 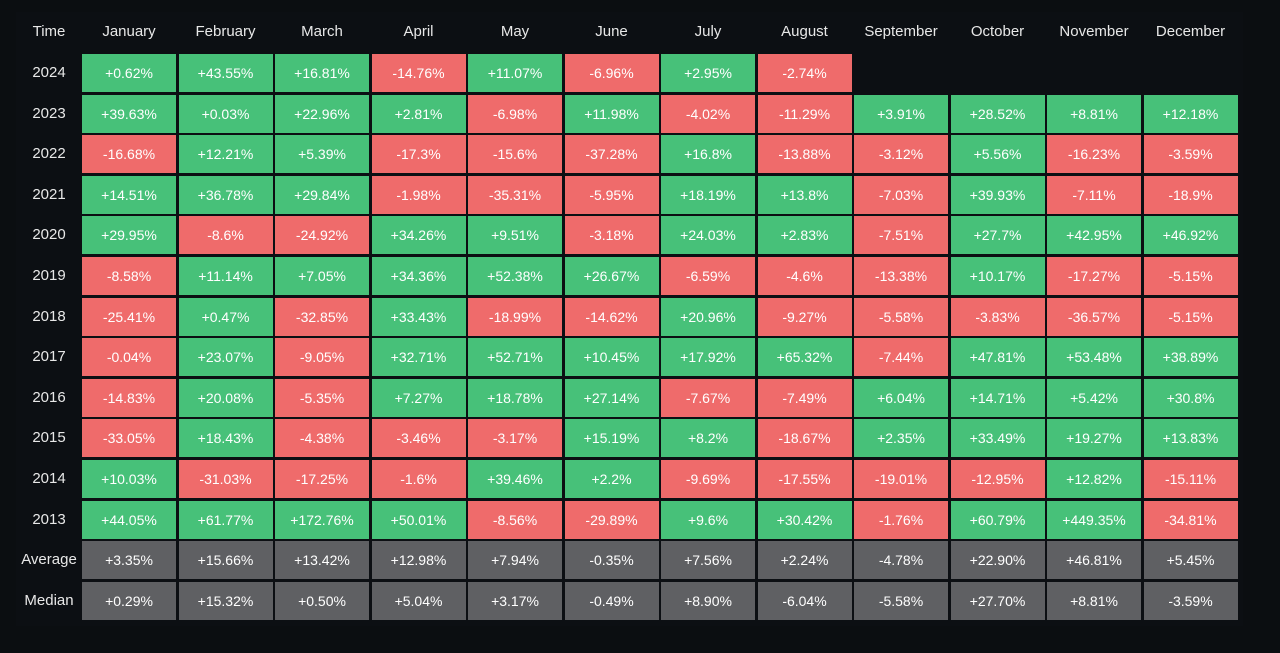 What do you see at coordinates (225, 398) in the screenshot?
I see `return-cell: +20.08%` at bounding box center [225, 398].